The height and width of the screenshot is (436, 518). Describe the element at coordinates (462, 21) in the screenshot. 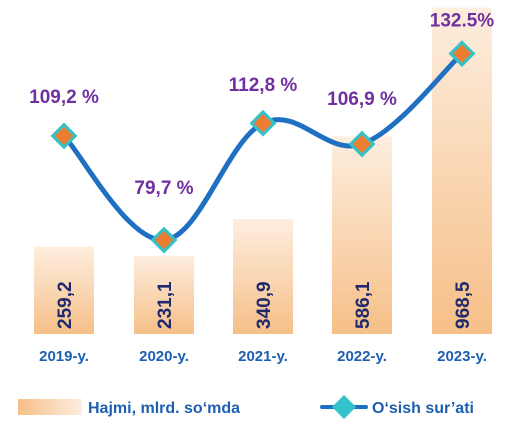

I see `growth-rate-label: 132.5%` at that location.